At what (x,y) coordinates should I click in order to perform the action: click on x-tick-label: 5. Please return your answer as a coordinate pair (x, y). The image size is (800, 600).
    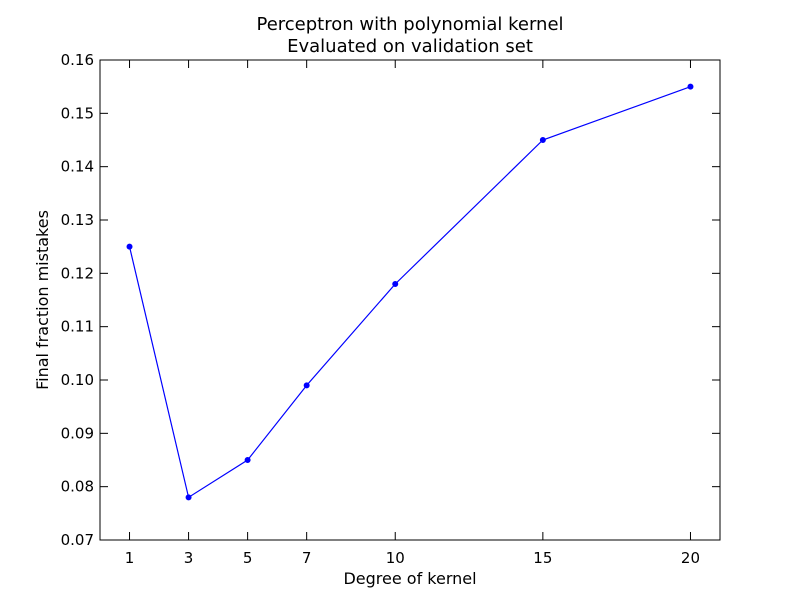
    Looking at the image, I should click on (248, 558).